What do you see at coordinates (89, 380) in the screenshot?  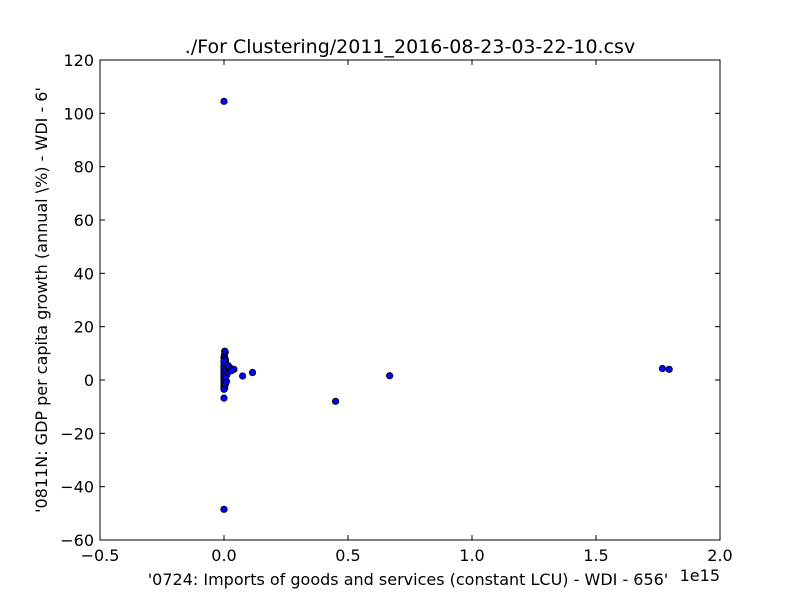 I see `y-tick-label: 0` at bounding box center [89, 380].